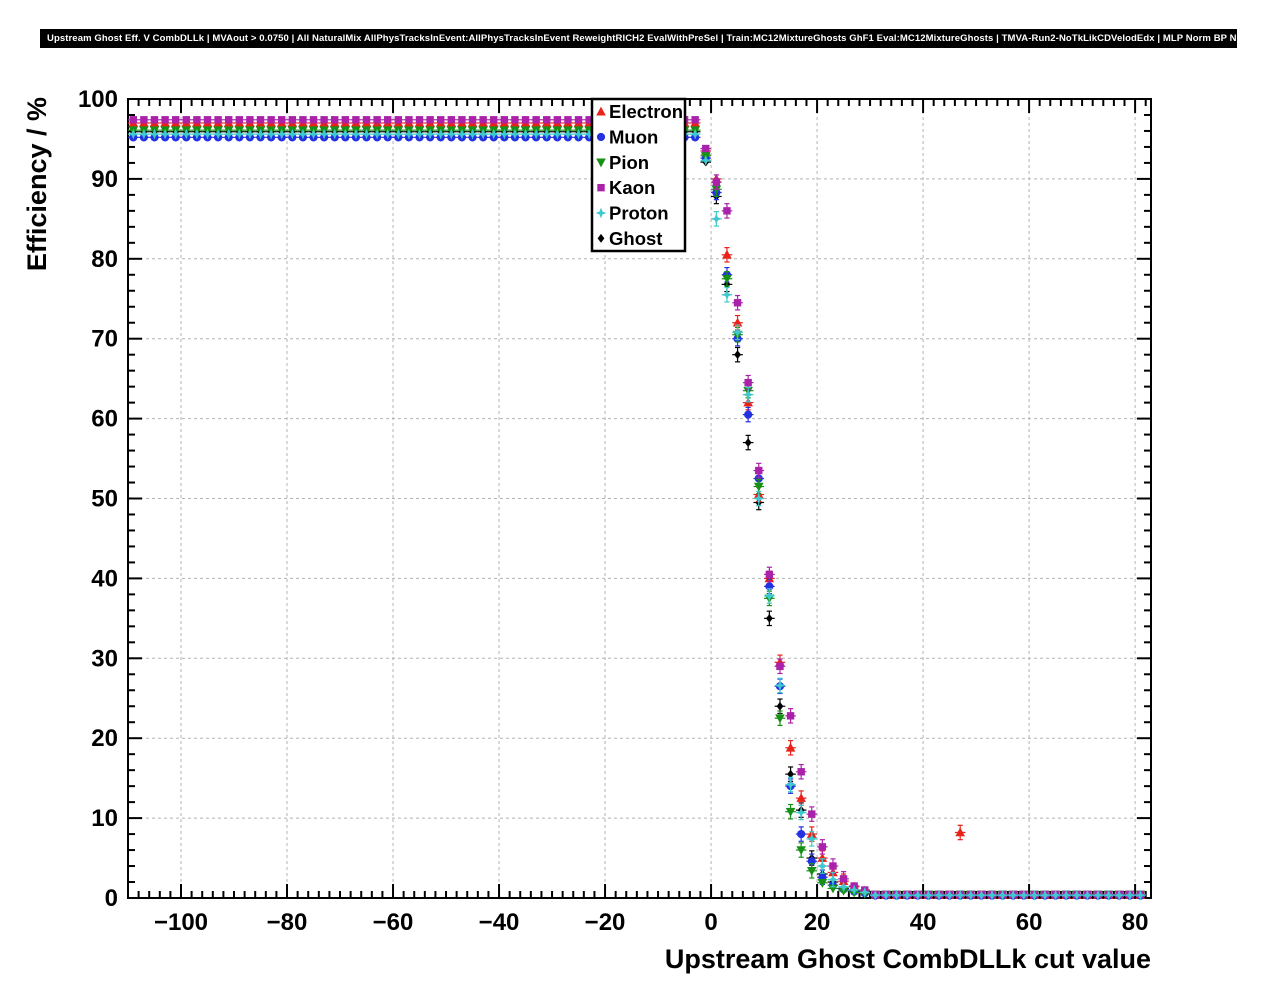  I want to click on y-tick-label: 70, so click(104, 339).